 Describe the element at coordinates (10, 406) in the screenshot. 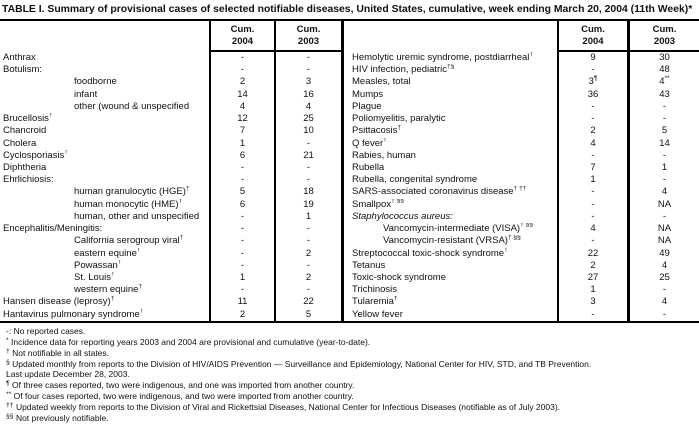

I see `footnote-marker: ††` at that location.